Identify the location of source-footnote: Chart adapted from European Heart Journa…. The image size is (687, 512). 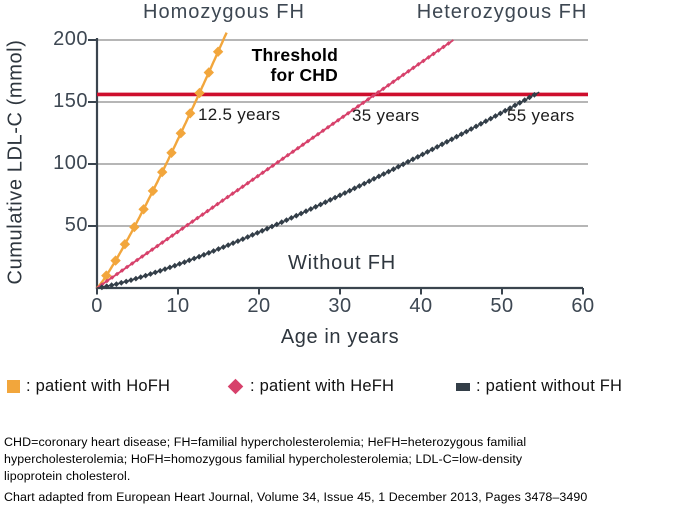
(296, 497).